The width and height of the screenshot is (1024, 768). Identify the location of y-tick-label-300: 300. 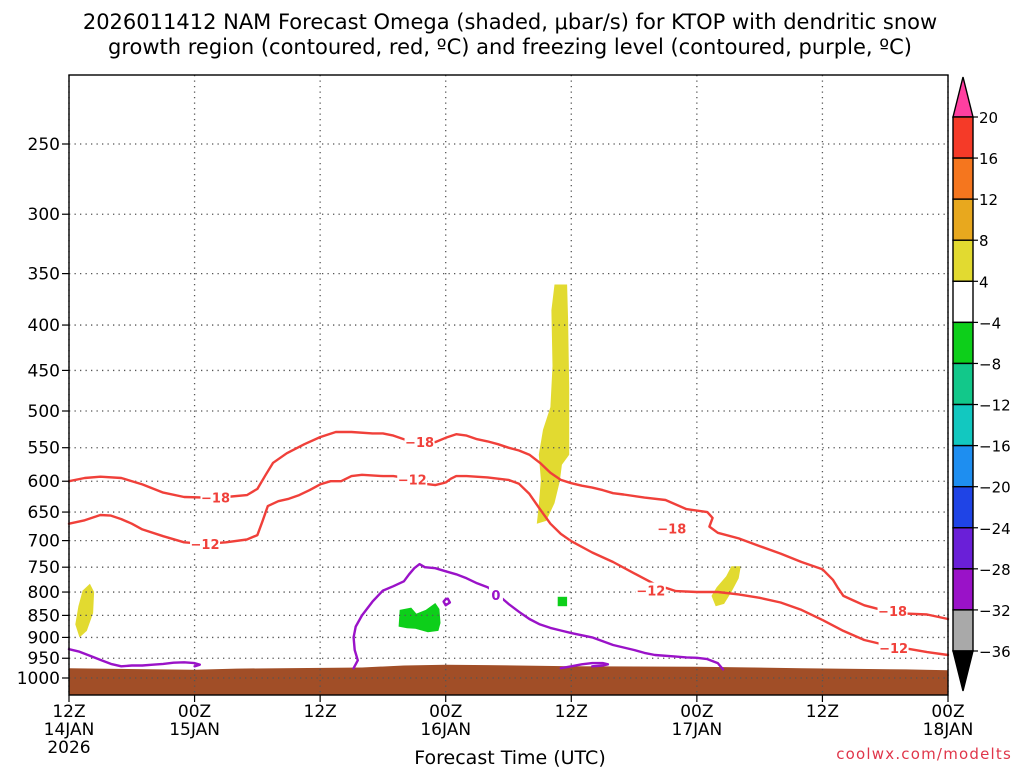
(44, 215).